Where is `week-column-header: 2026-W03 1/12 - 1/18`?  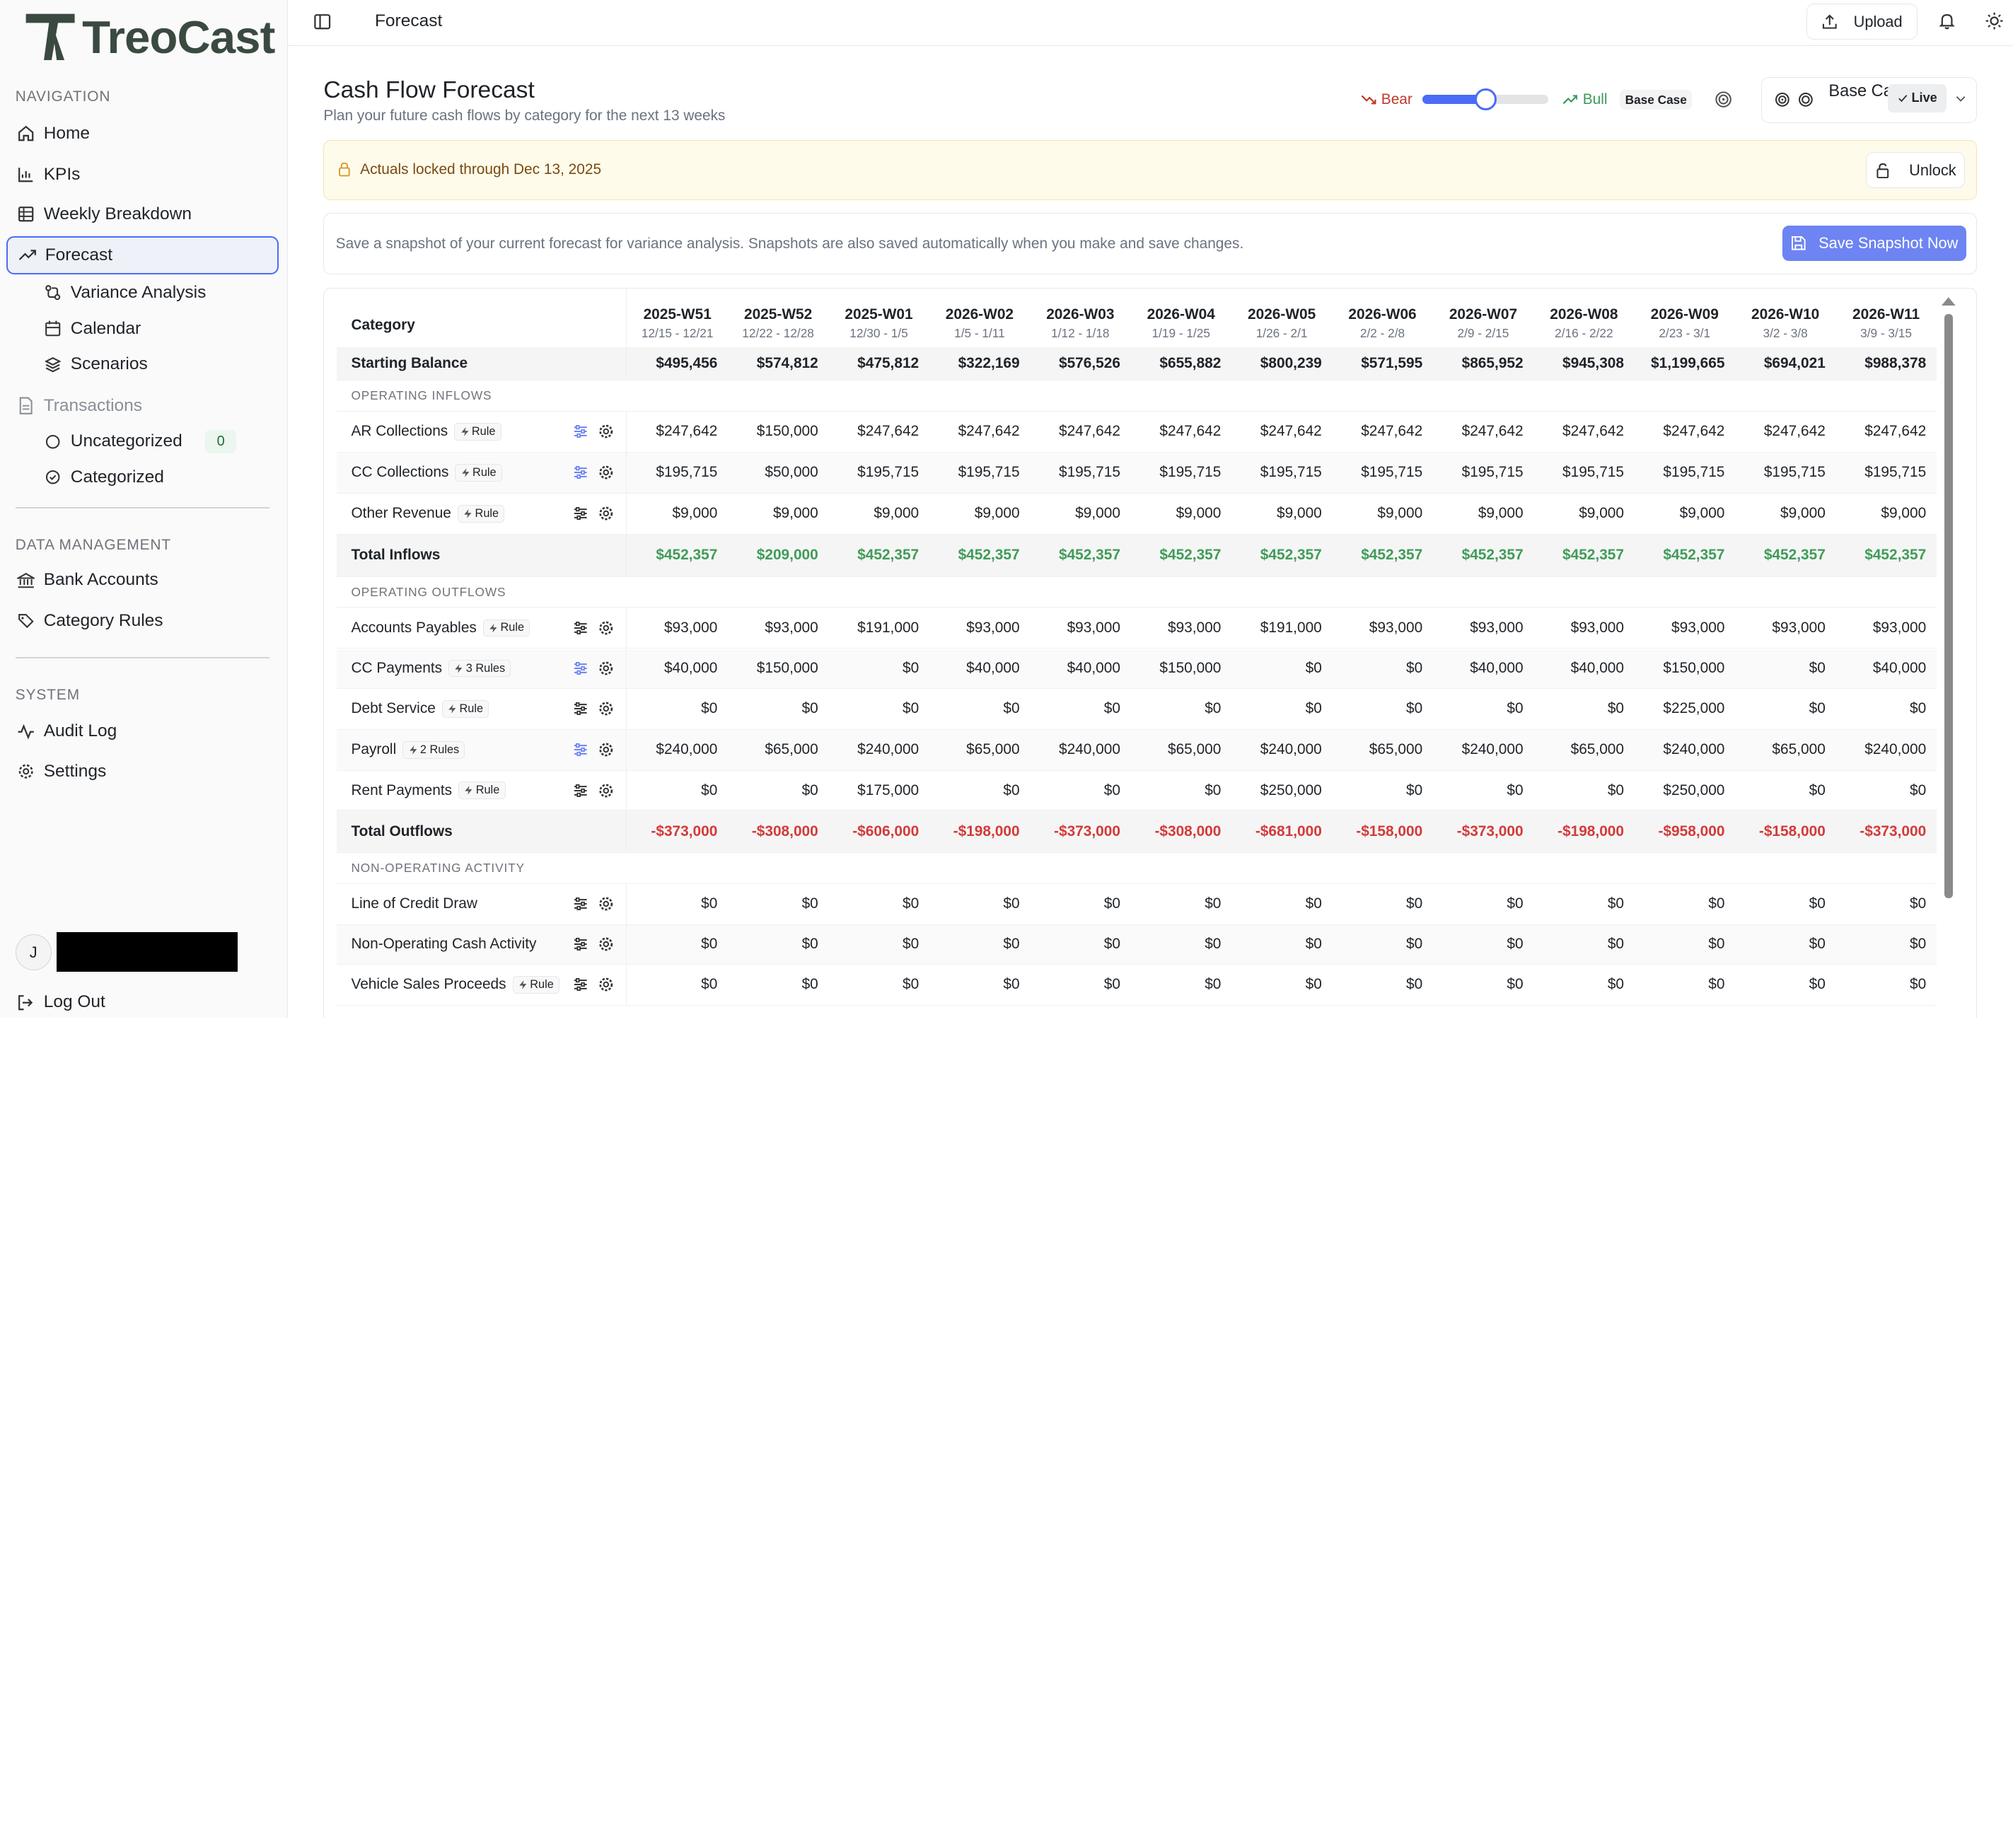
week-column-header: 2026-W03 1/12 - 1/18 is located at coordinates (1080, 318).